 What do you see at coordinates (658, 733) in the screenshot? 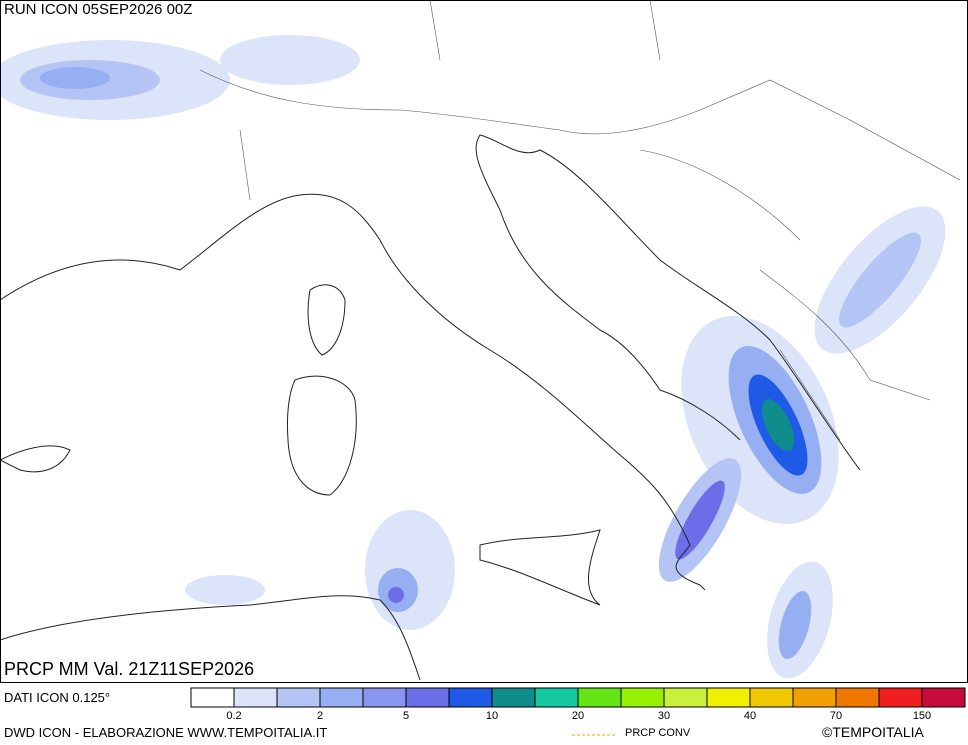
I see `conv-label: PRCP CONV` at bounding box center [658, 733].